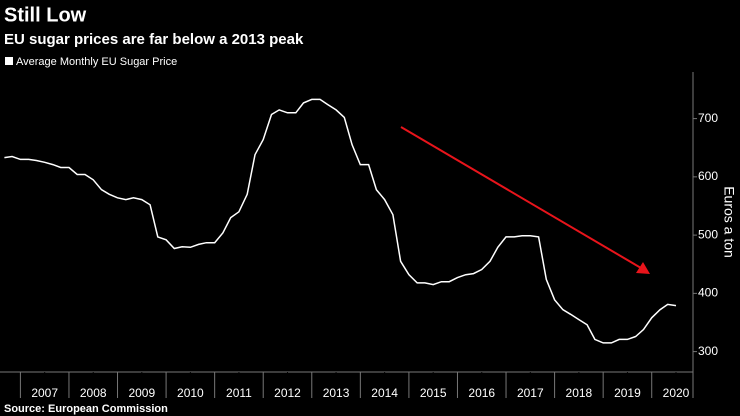 The width and height of the screenshot is (740, 416). What do you see at coordinates (384, 393) in the screenshot?
I see `x-tick-label: 2014` at bounding box center [384, 393].